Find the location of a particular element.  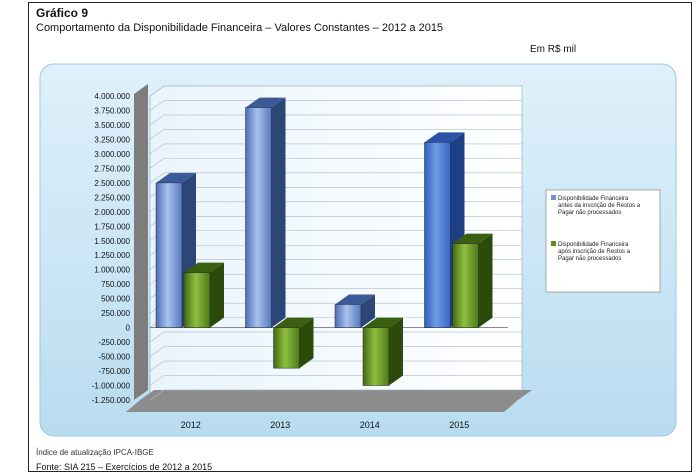

y-tick-label: 2.750.000 is located at coordinates (112, 168).